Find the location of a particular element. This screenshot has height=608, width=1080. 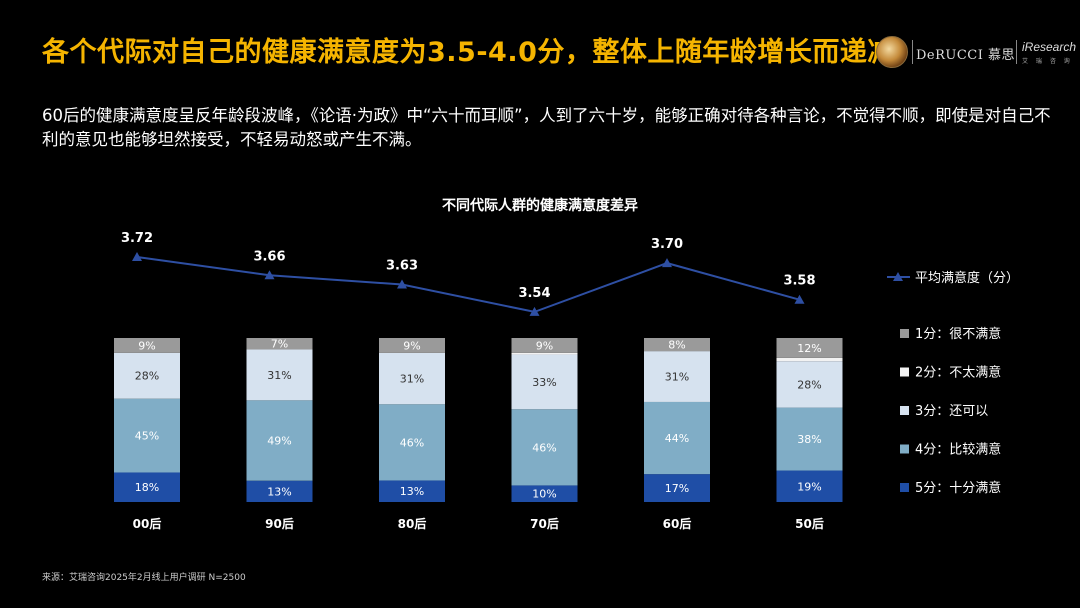

legend-line-marker is located at coordinates (898, 276).